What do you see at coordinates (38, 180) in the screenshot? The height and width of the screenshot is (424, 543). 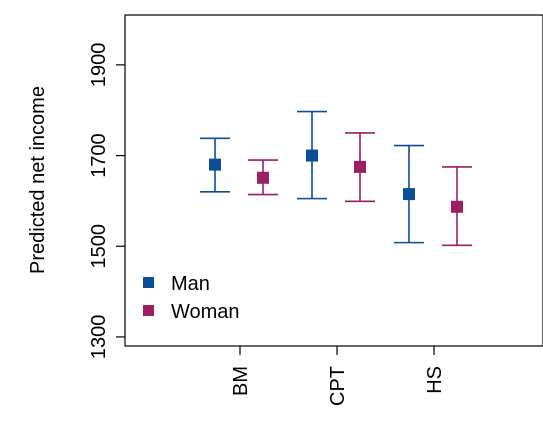 I see `y-axis-title: Predicted net income` at bounding box center [38, 180].